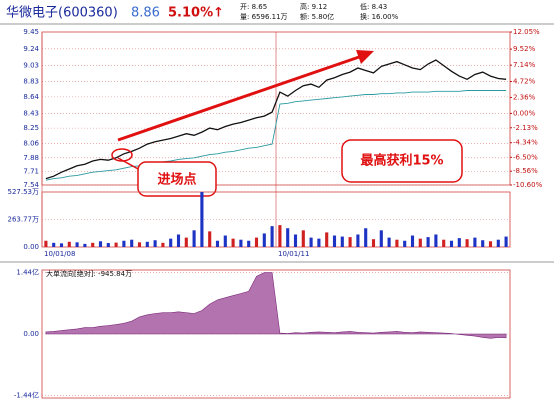 This screenshot has width=554, height=407. I want to click on x-tick-label: 10/01/08, so click(59, 254).